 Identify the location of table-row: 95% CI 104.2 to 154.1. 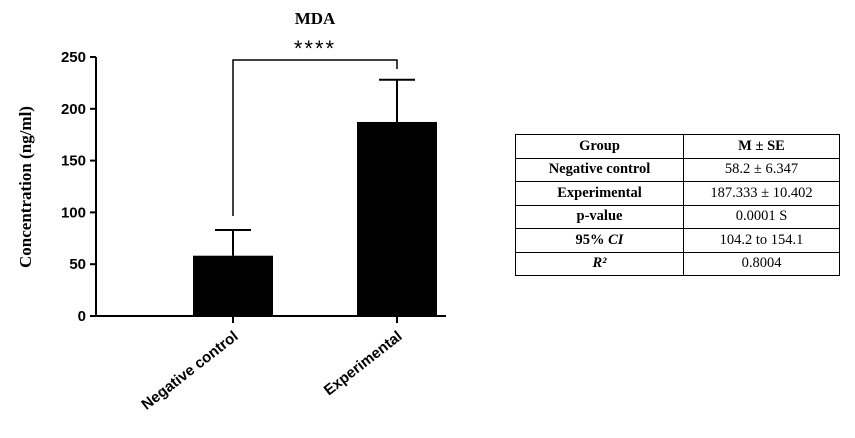
(677, 240).